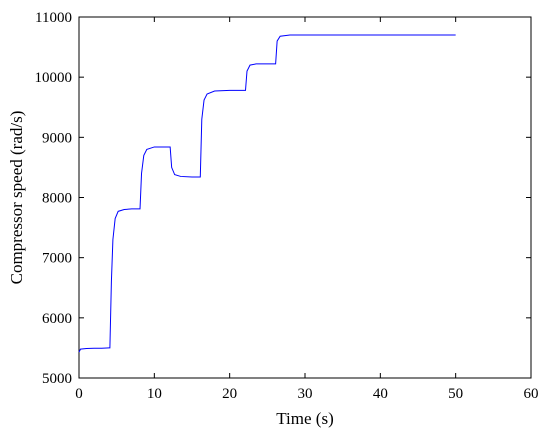  What do you see at coordinates (305, 394) in the screenshot?
I see `x-tick-label: 30` at bounding box center [305, 394].